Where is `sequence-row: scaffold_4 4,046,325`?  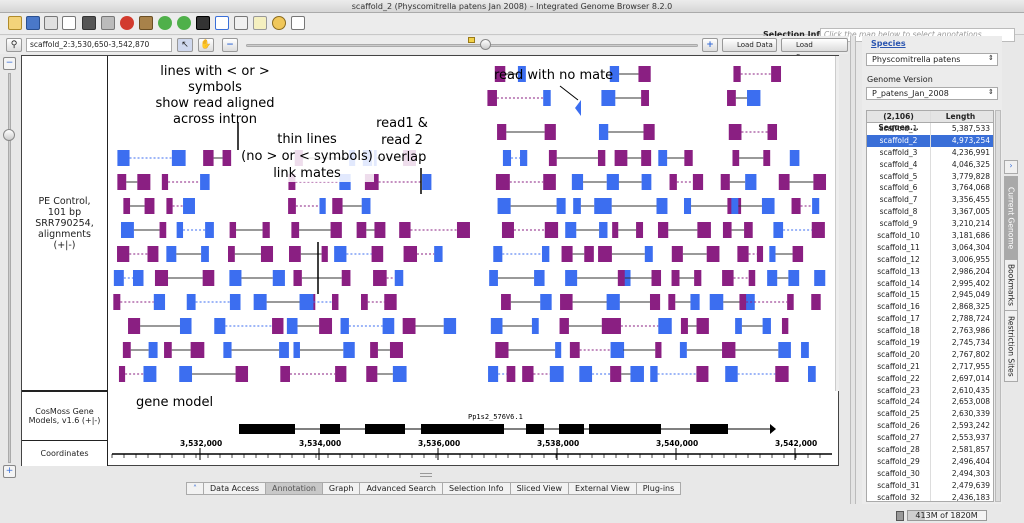
sequence-row: scaffold_4 4,046,325 is located at coordinates (930, 164).